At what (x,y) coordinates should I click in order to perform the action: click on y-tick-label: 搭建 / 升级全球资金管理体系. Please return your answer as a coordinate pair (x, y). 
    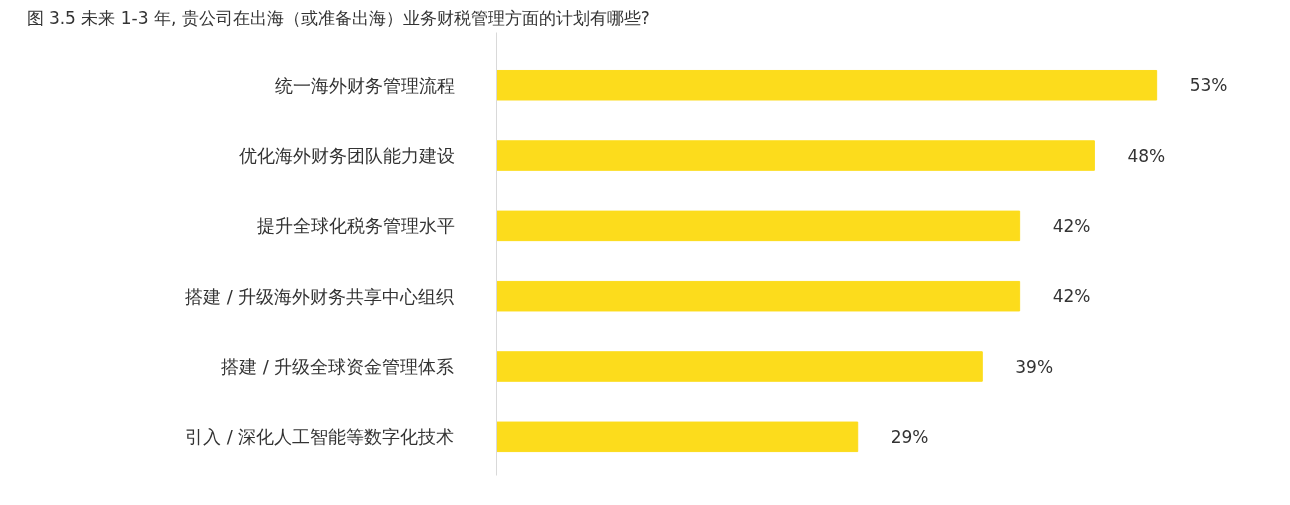
    Looking at the image, I should click on (337, 367).